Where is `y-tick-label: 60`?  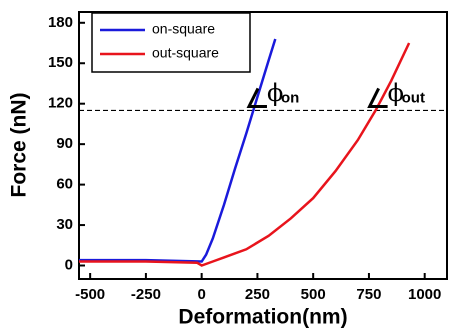 y-tick-label: 60 is located at coordinates (64, 184).